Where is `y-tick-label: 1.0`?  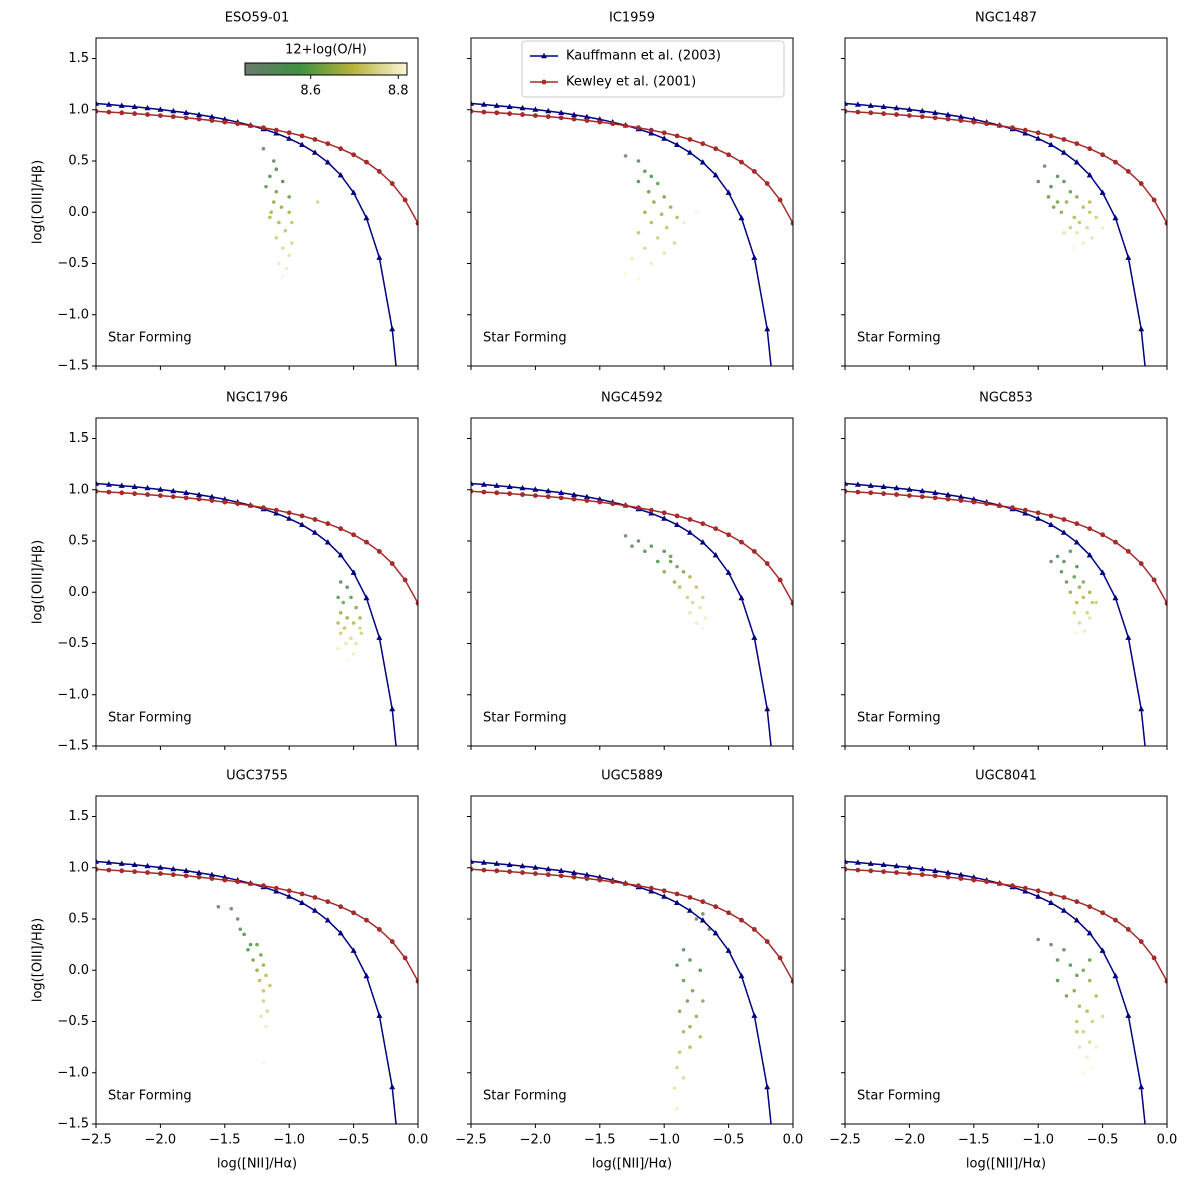
y-tick-label: 1.0 is located at coordinates (78, 489).